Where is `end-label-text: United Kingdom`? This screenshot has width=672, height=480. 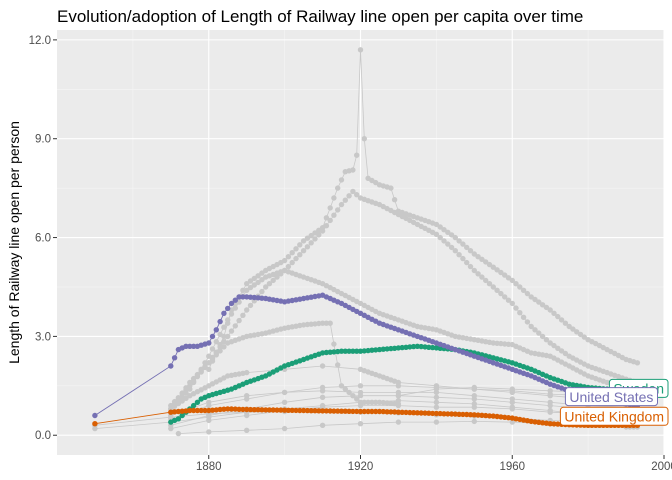 end-label-text: United Kingdom is located at coordinates (614, 417).